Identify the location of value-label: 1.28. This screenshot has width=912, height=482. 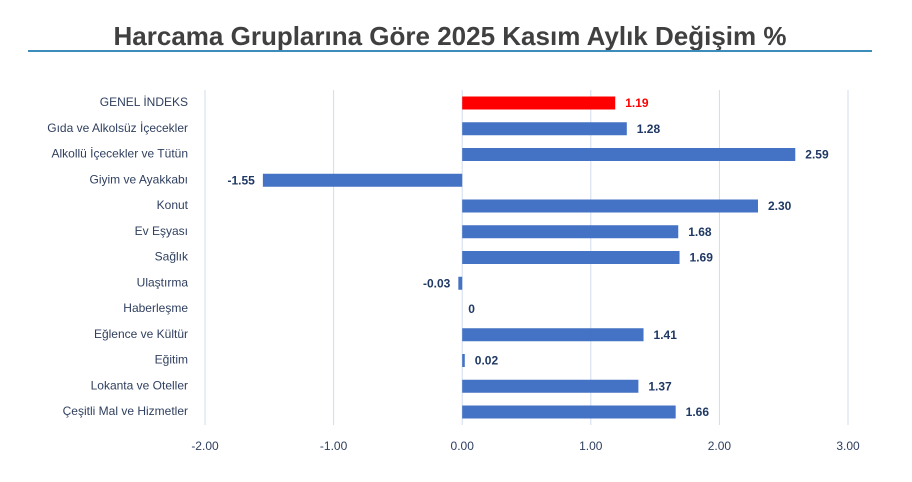
(649, 129).